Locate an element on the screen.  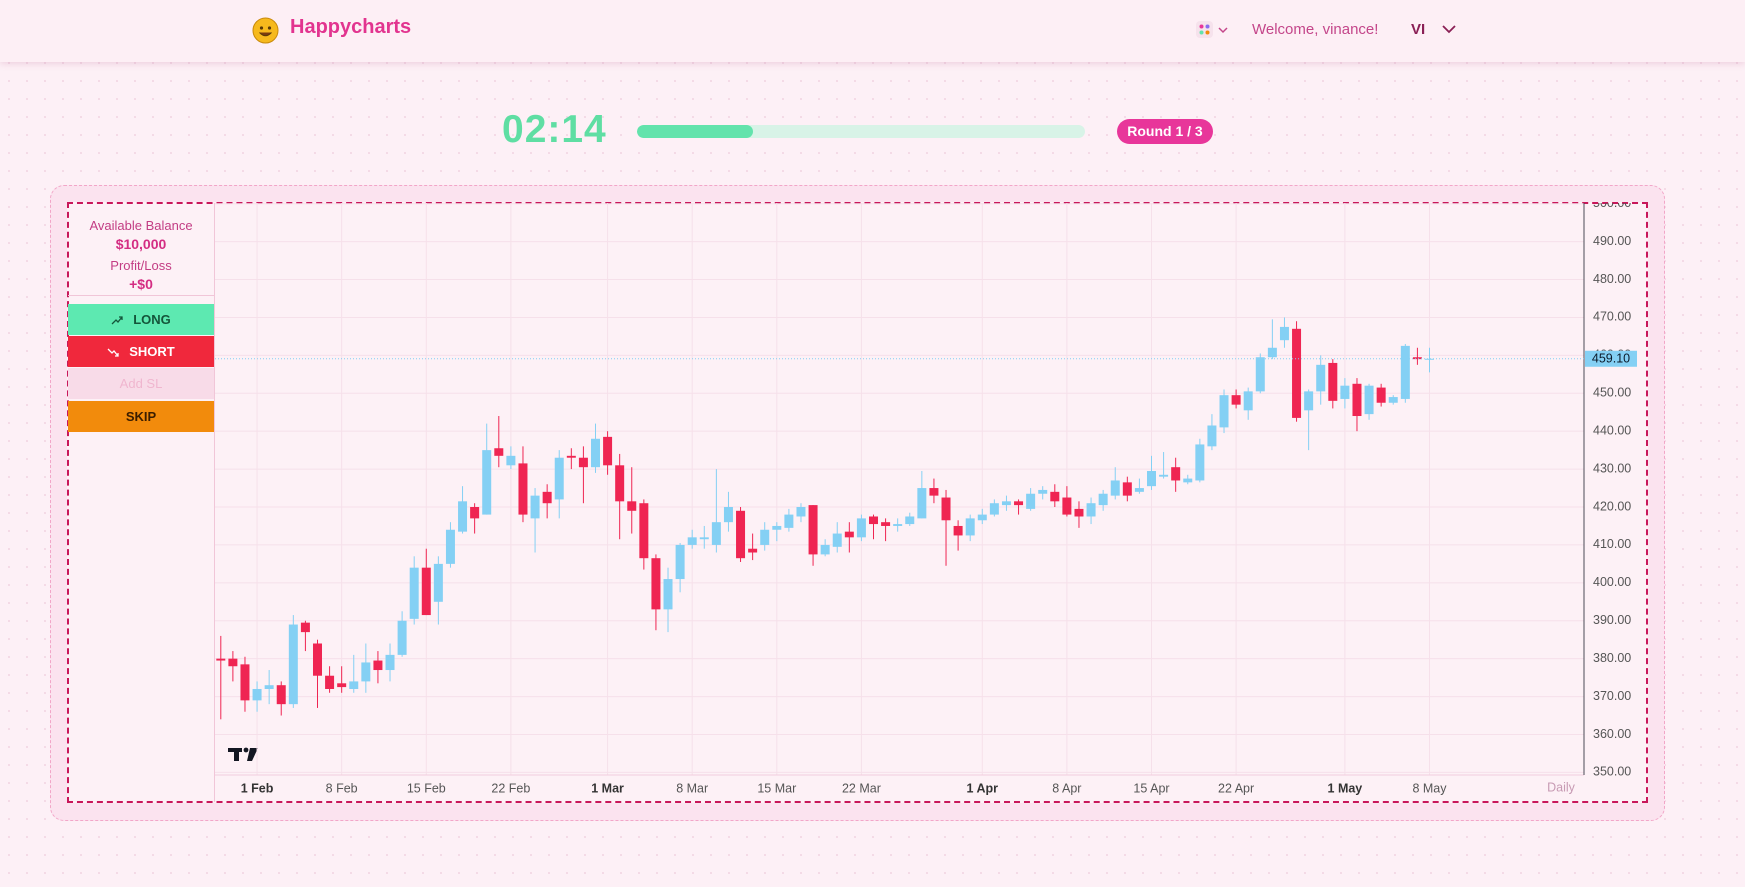
y-tick-label: 480.00 is located at coordinates (1612, 279).